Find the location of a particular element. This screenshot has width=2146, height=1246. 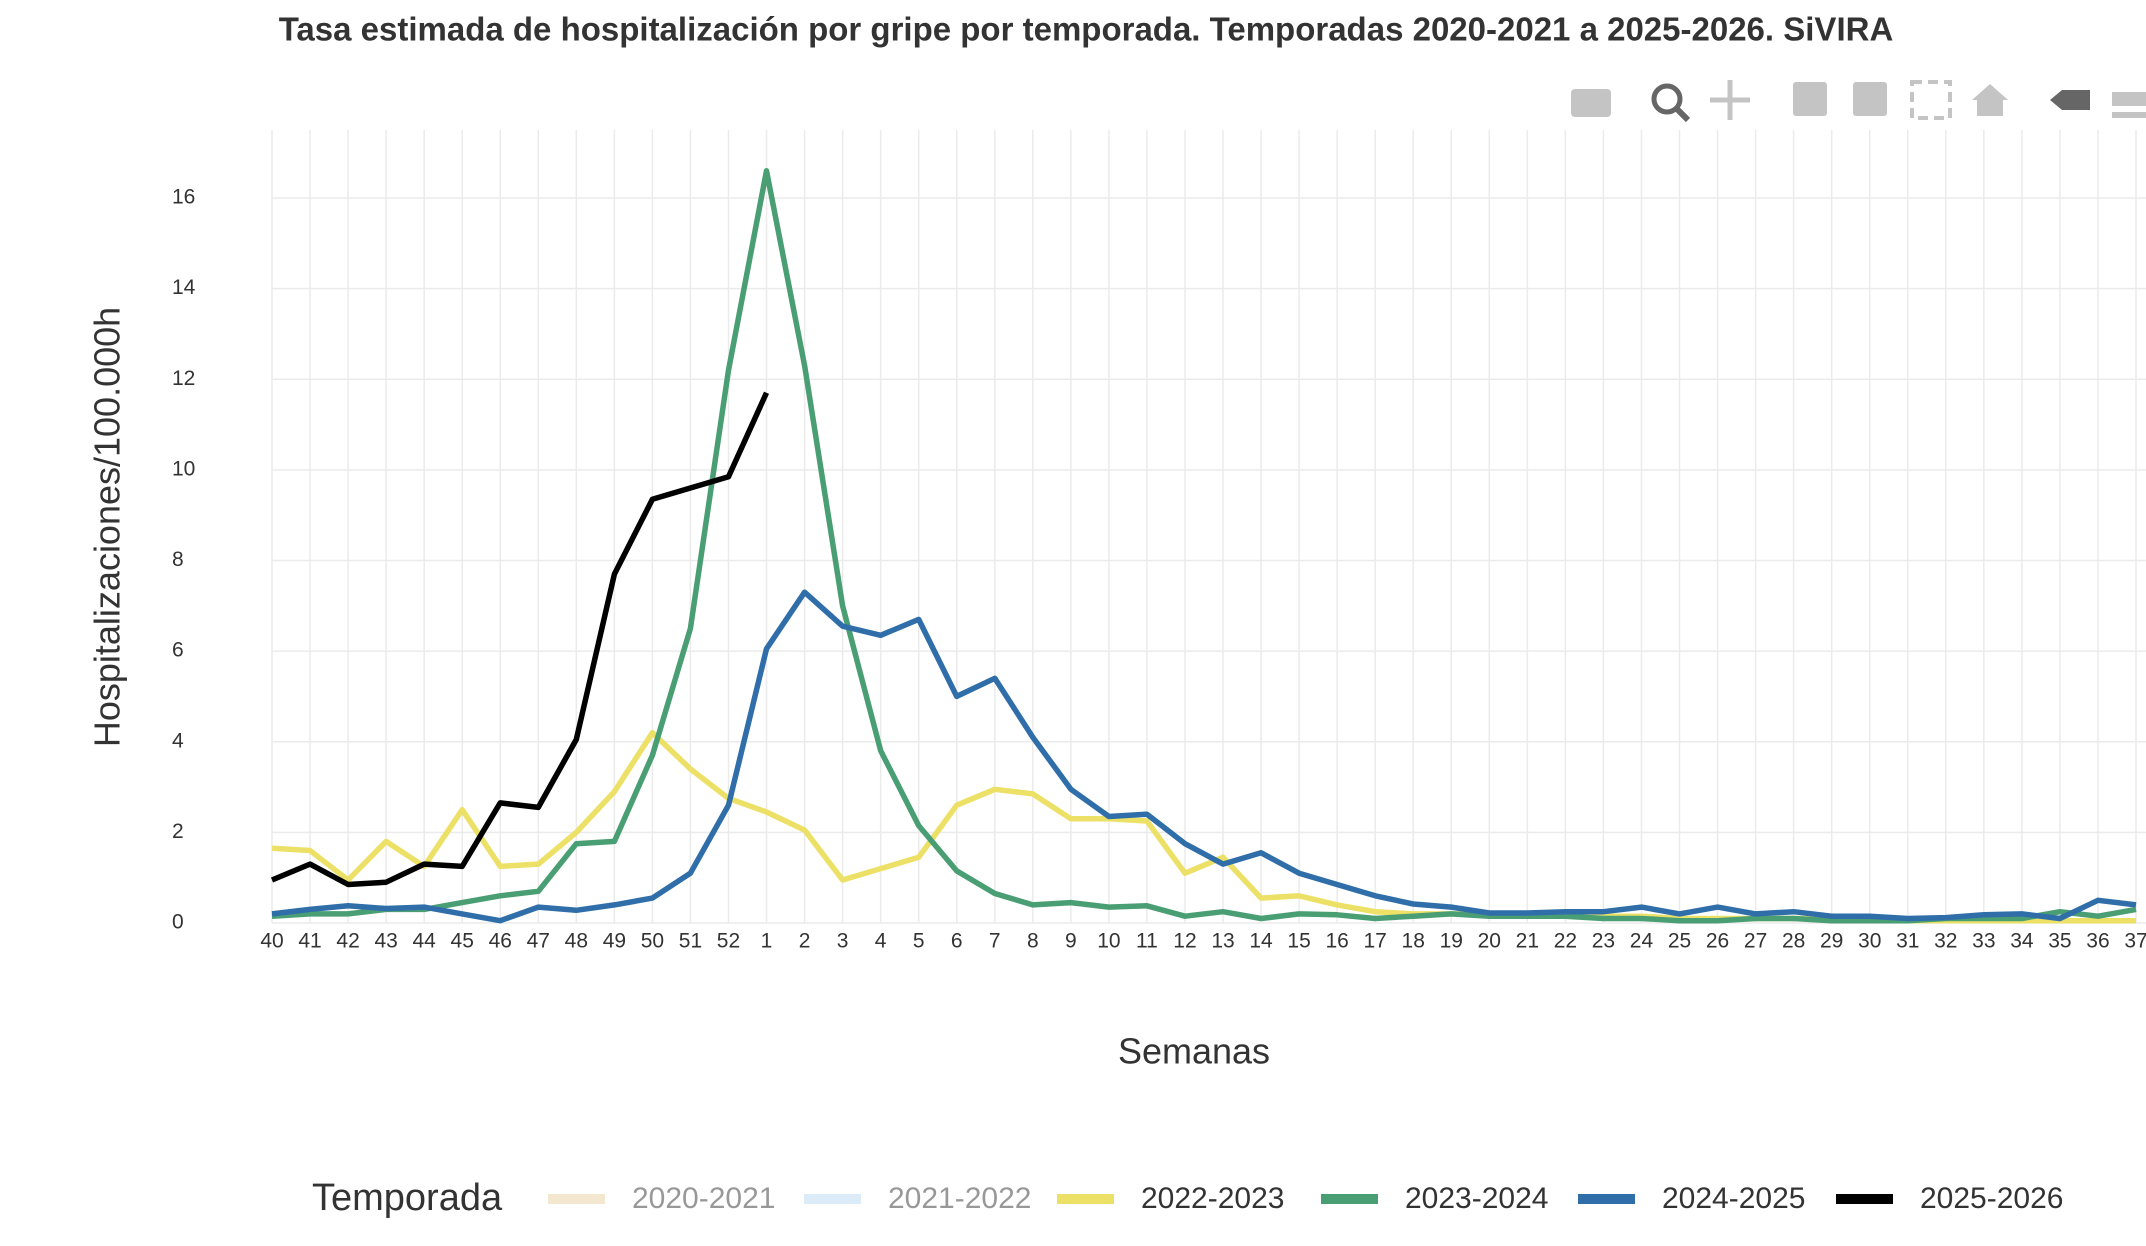

legend-item: 2021-2022 is located at coordinates (917, 1198).